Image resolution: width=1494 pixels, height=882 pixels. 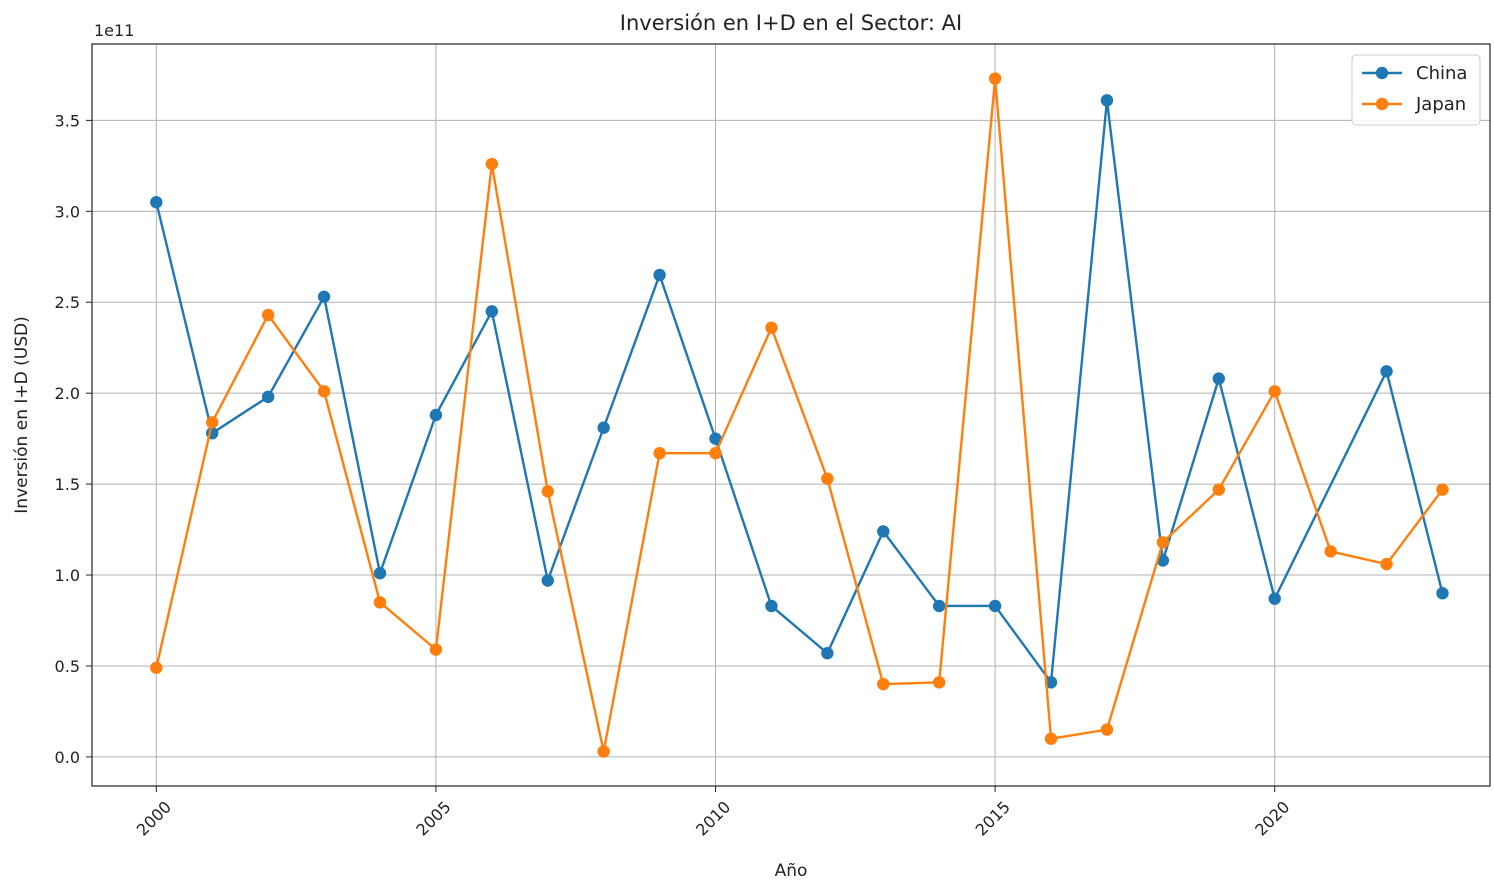 What do you see at coordinates (22, 414) in the screenshot?
I see `y-axis-label: Inversión en I+D (USD)` at bounding box center [22, 414].